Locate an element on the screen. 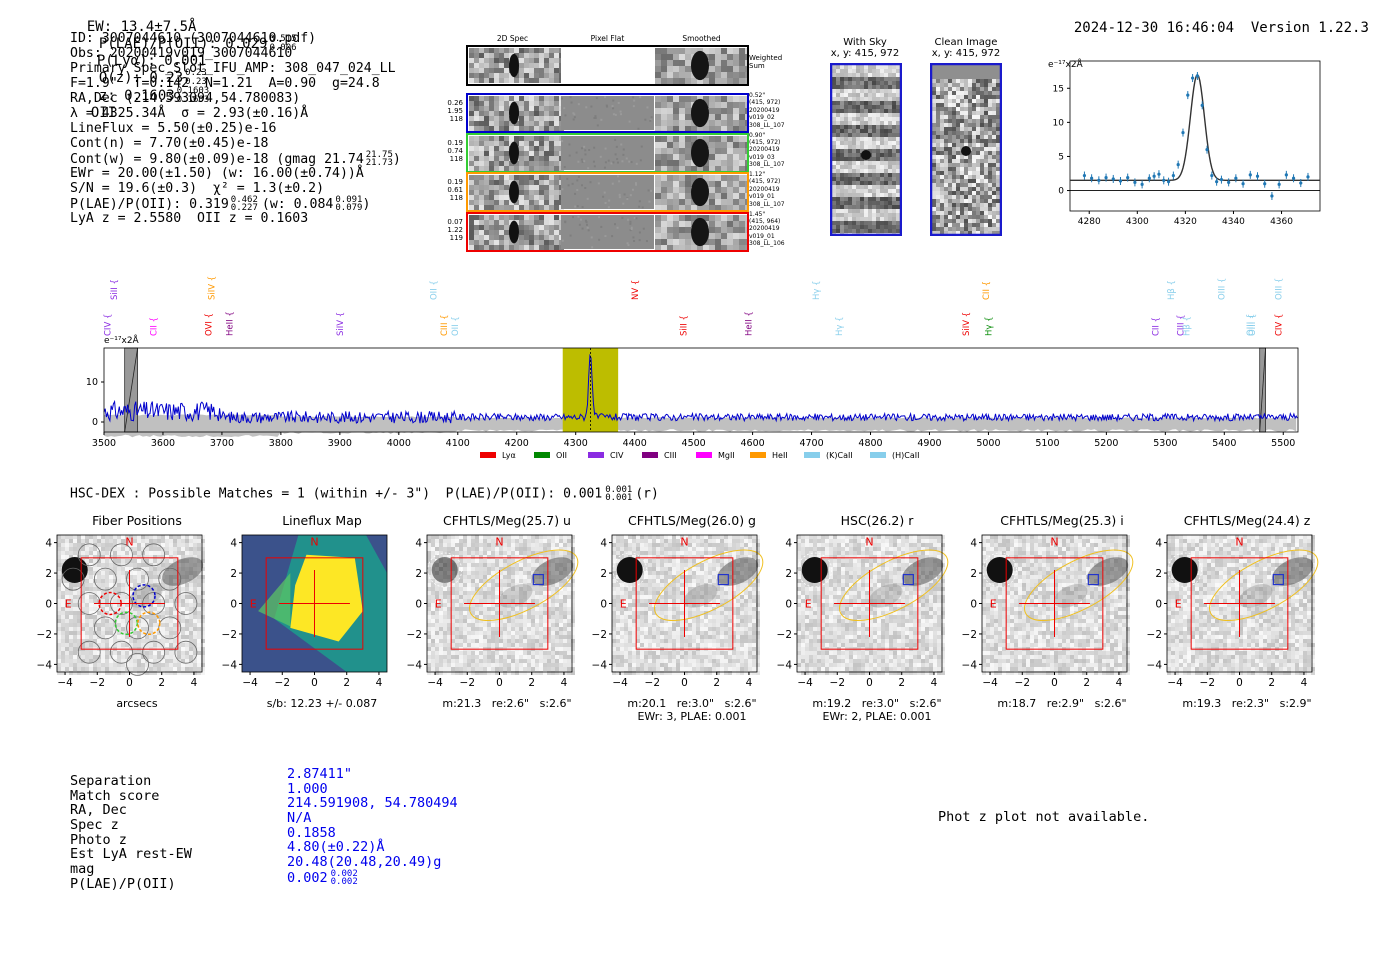 The width and height of the screenshot is (1400, 953). header-version: Version 1.22.3 is located at coordinates (1309, 28).